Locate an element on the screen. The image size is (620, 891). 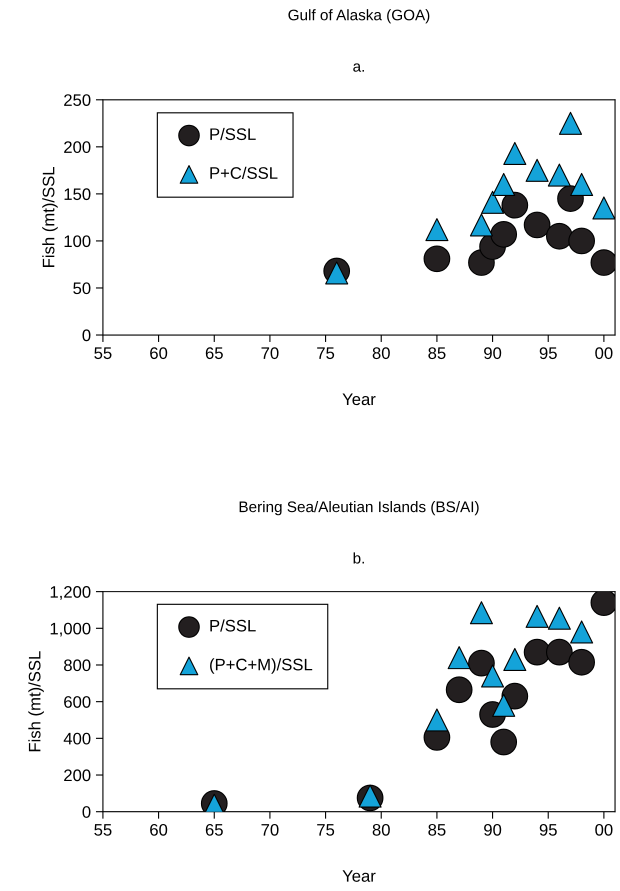
y-tick-label: 150 is located at coordinates (77, 194).